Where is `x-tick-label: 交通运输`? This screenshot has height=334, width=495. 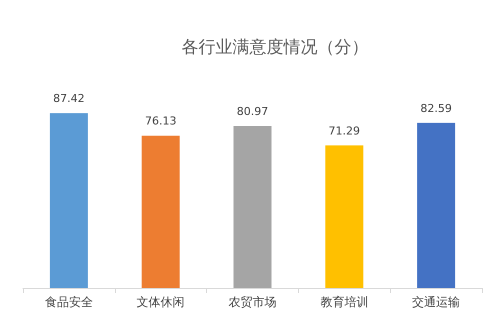 x-tick-label: 交通运输 is located at coordinates (436, 302).